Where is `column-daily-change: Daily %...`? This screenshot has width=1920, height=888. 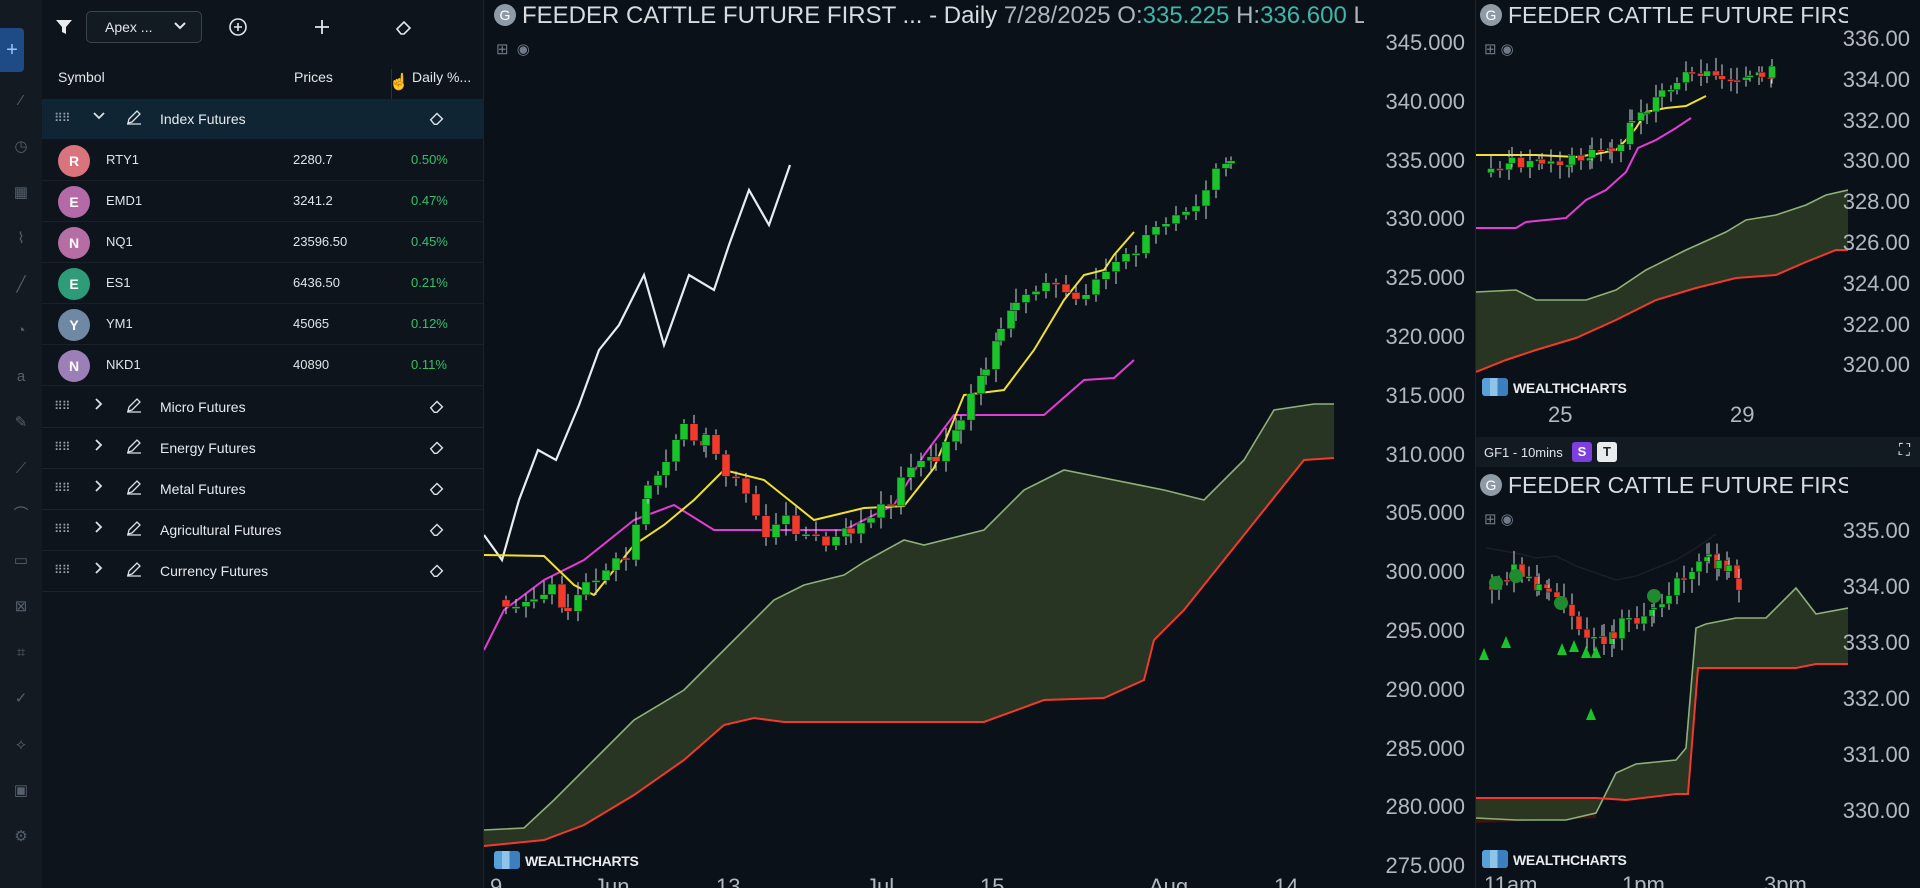 column-daily-change: Daily %... is located at coordinates (442, 77).